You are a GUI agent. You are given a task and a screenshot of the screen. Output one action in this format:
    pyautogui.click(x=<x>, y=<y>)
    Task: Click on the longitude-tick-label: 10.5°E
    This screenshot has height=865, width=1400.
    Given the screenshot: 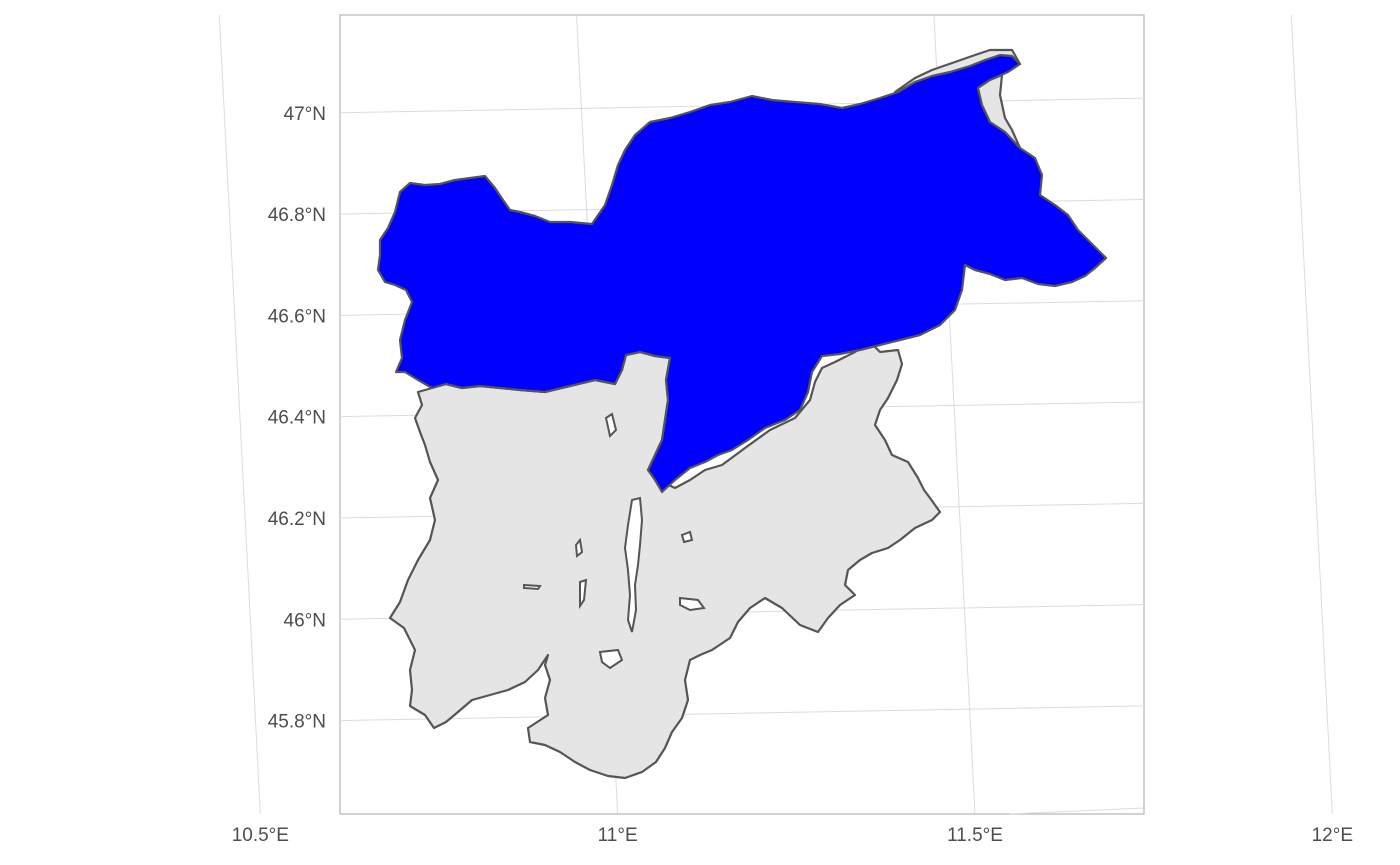 What is the action you would take?
    pyautogui.click(x=260, y=835)
    